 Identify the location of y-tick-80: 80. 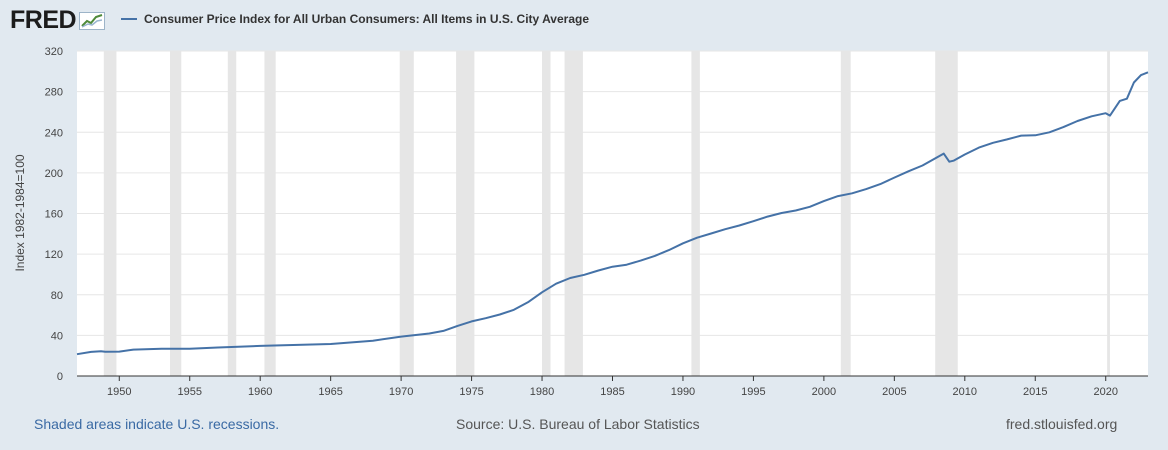
(57, 296).